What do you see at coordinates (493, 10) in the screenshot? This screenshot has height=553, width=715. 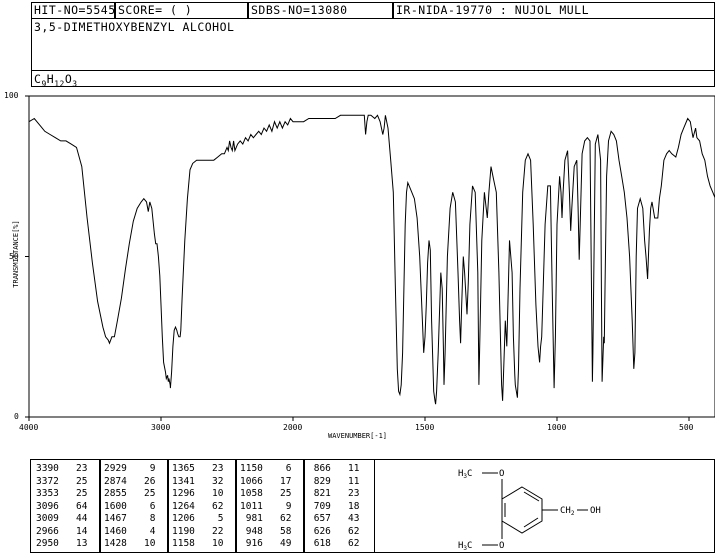 I see `ir-nida-info: IR-NIDA-19770 : NUJOL MULL` at bounding box center [493, 10].